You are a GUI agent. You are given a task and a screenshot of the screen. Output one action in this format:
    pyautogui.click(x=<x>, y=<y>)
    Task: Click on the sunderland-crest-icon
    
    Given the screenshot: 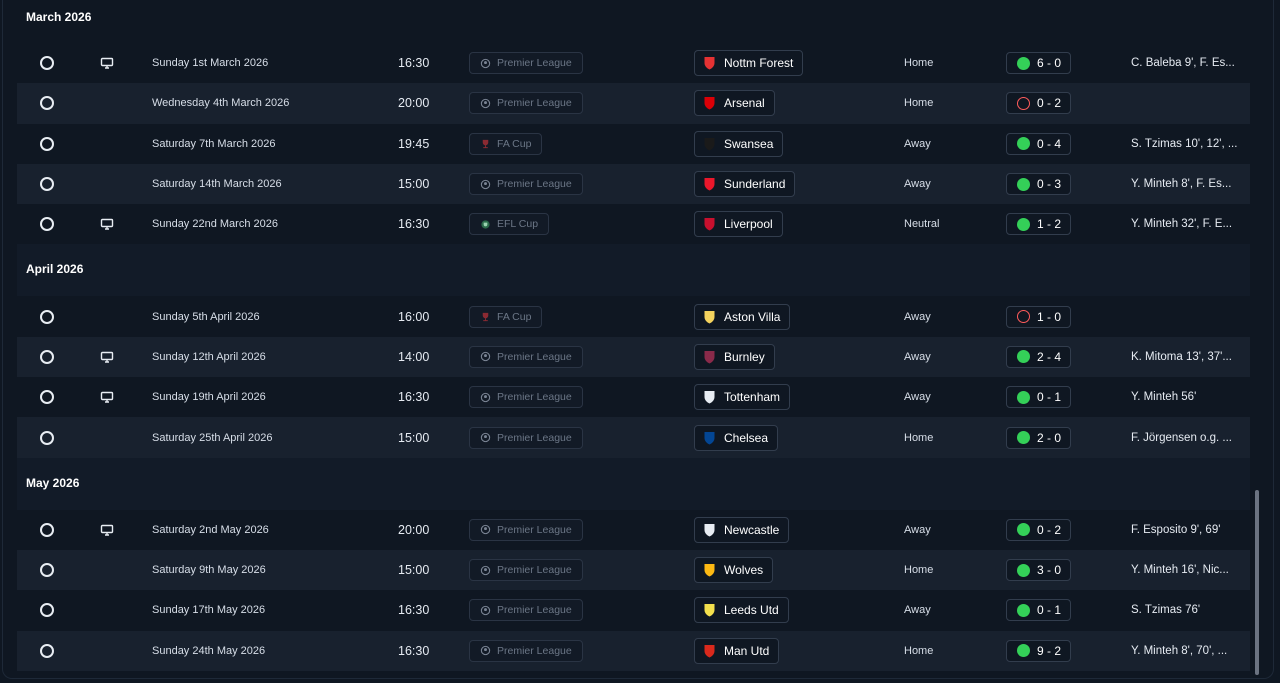 What is the action you would take?
    pyautogui.click(x=709, y=184)
    